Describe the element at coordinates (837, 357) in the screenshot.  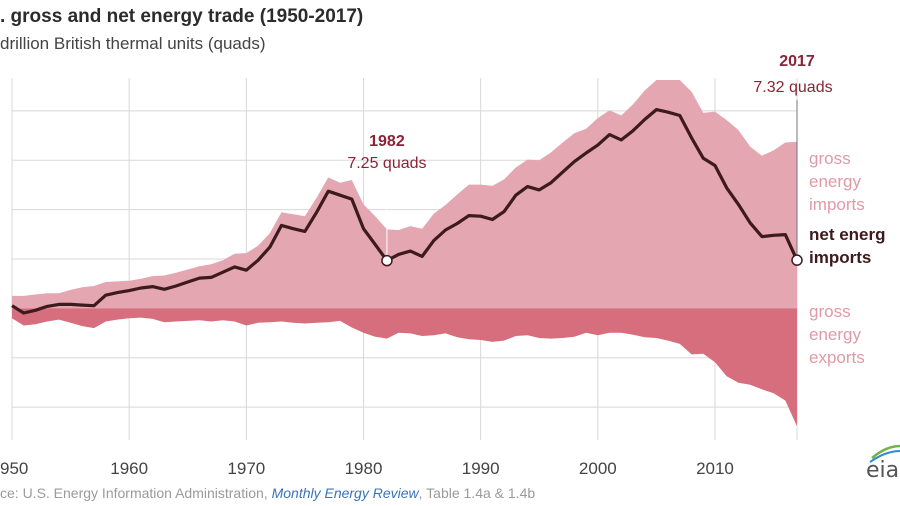
I see `legend-label-line: exports` at that location.